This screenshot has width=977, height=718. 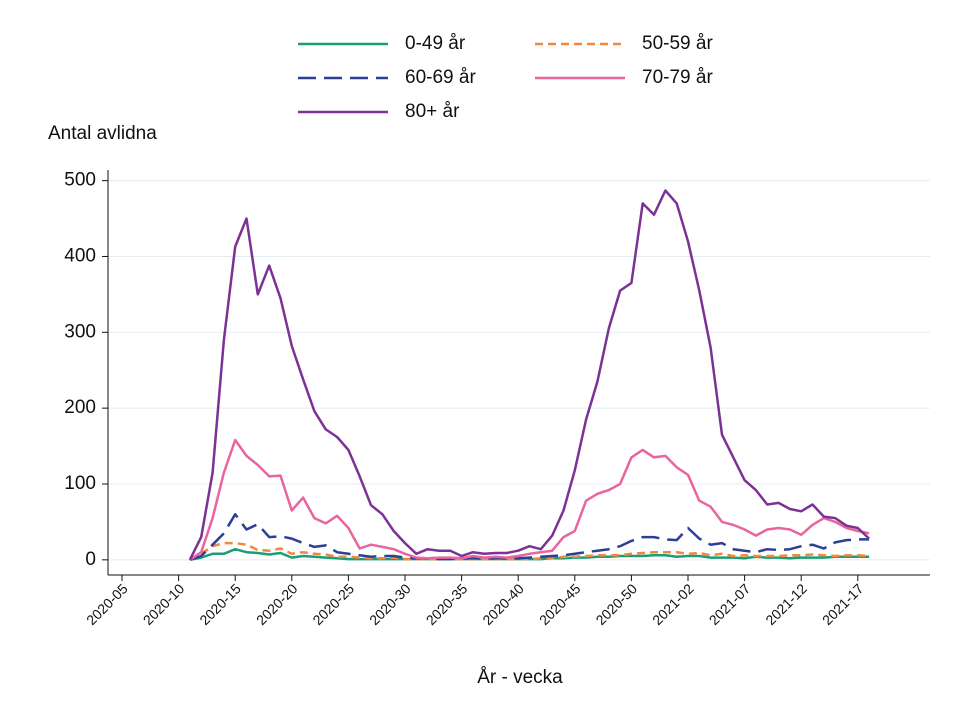 I want to click on legend-label: 80+ år, so click(x=432, y=111).